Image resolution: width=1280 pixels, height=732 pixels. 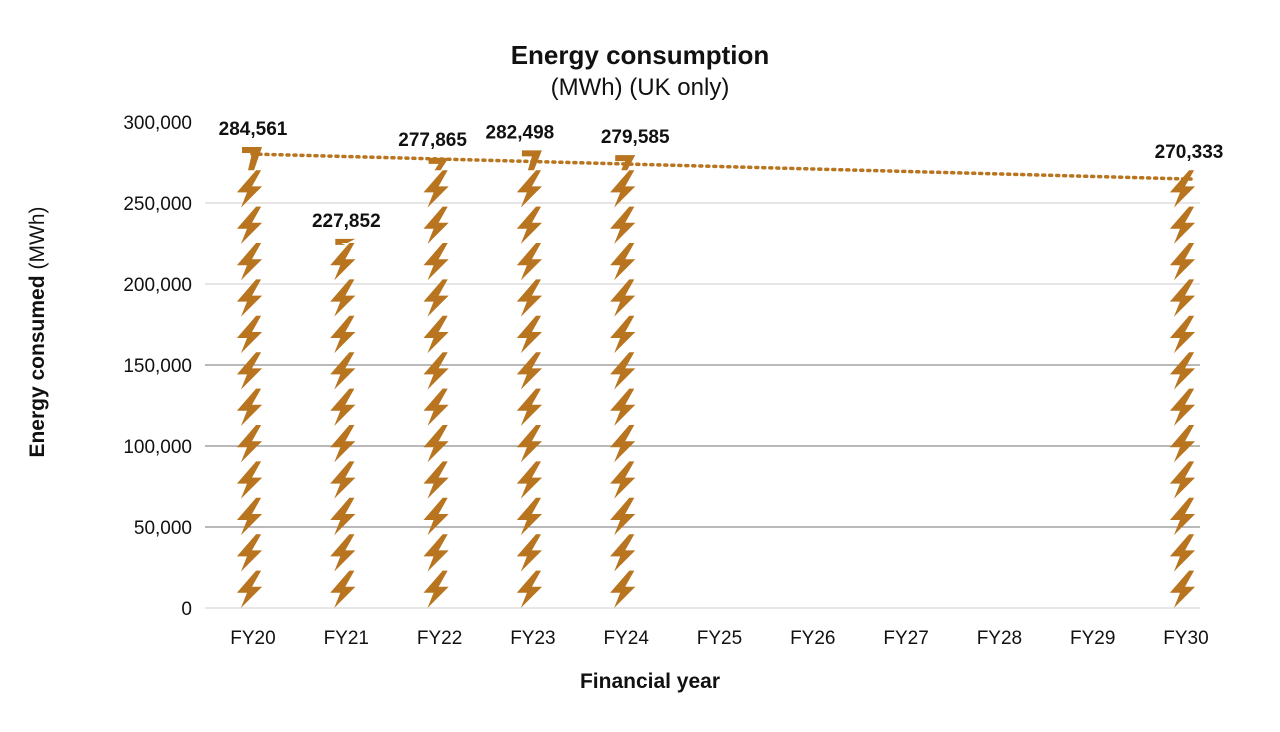 What do you see at coordinates (1189, 152) in the screenshot?
I see `data-label: 270,333` at bounding box center [1189, 152].